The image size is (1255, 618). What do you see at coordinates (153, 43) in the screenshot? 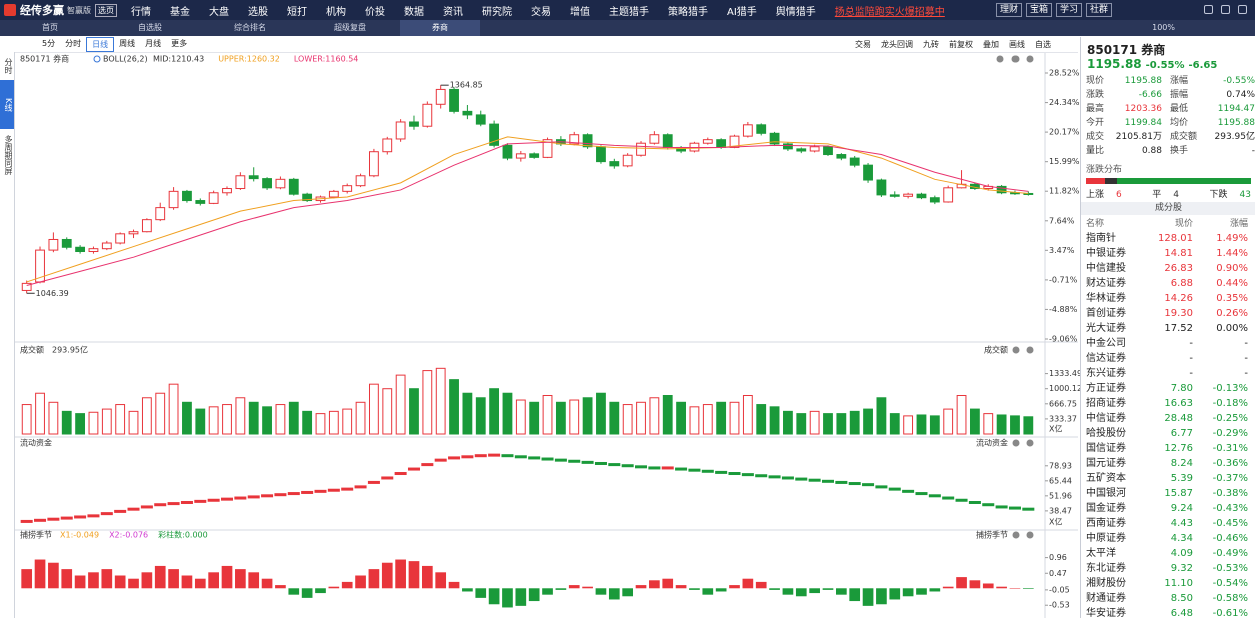
I see `period-button: 月线` at bounding box center [153, 43].